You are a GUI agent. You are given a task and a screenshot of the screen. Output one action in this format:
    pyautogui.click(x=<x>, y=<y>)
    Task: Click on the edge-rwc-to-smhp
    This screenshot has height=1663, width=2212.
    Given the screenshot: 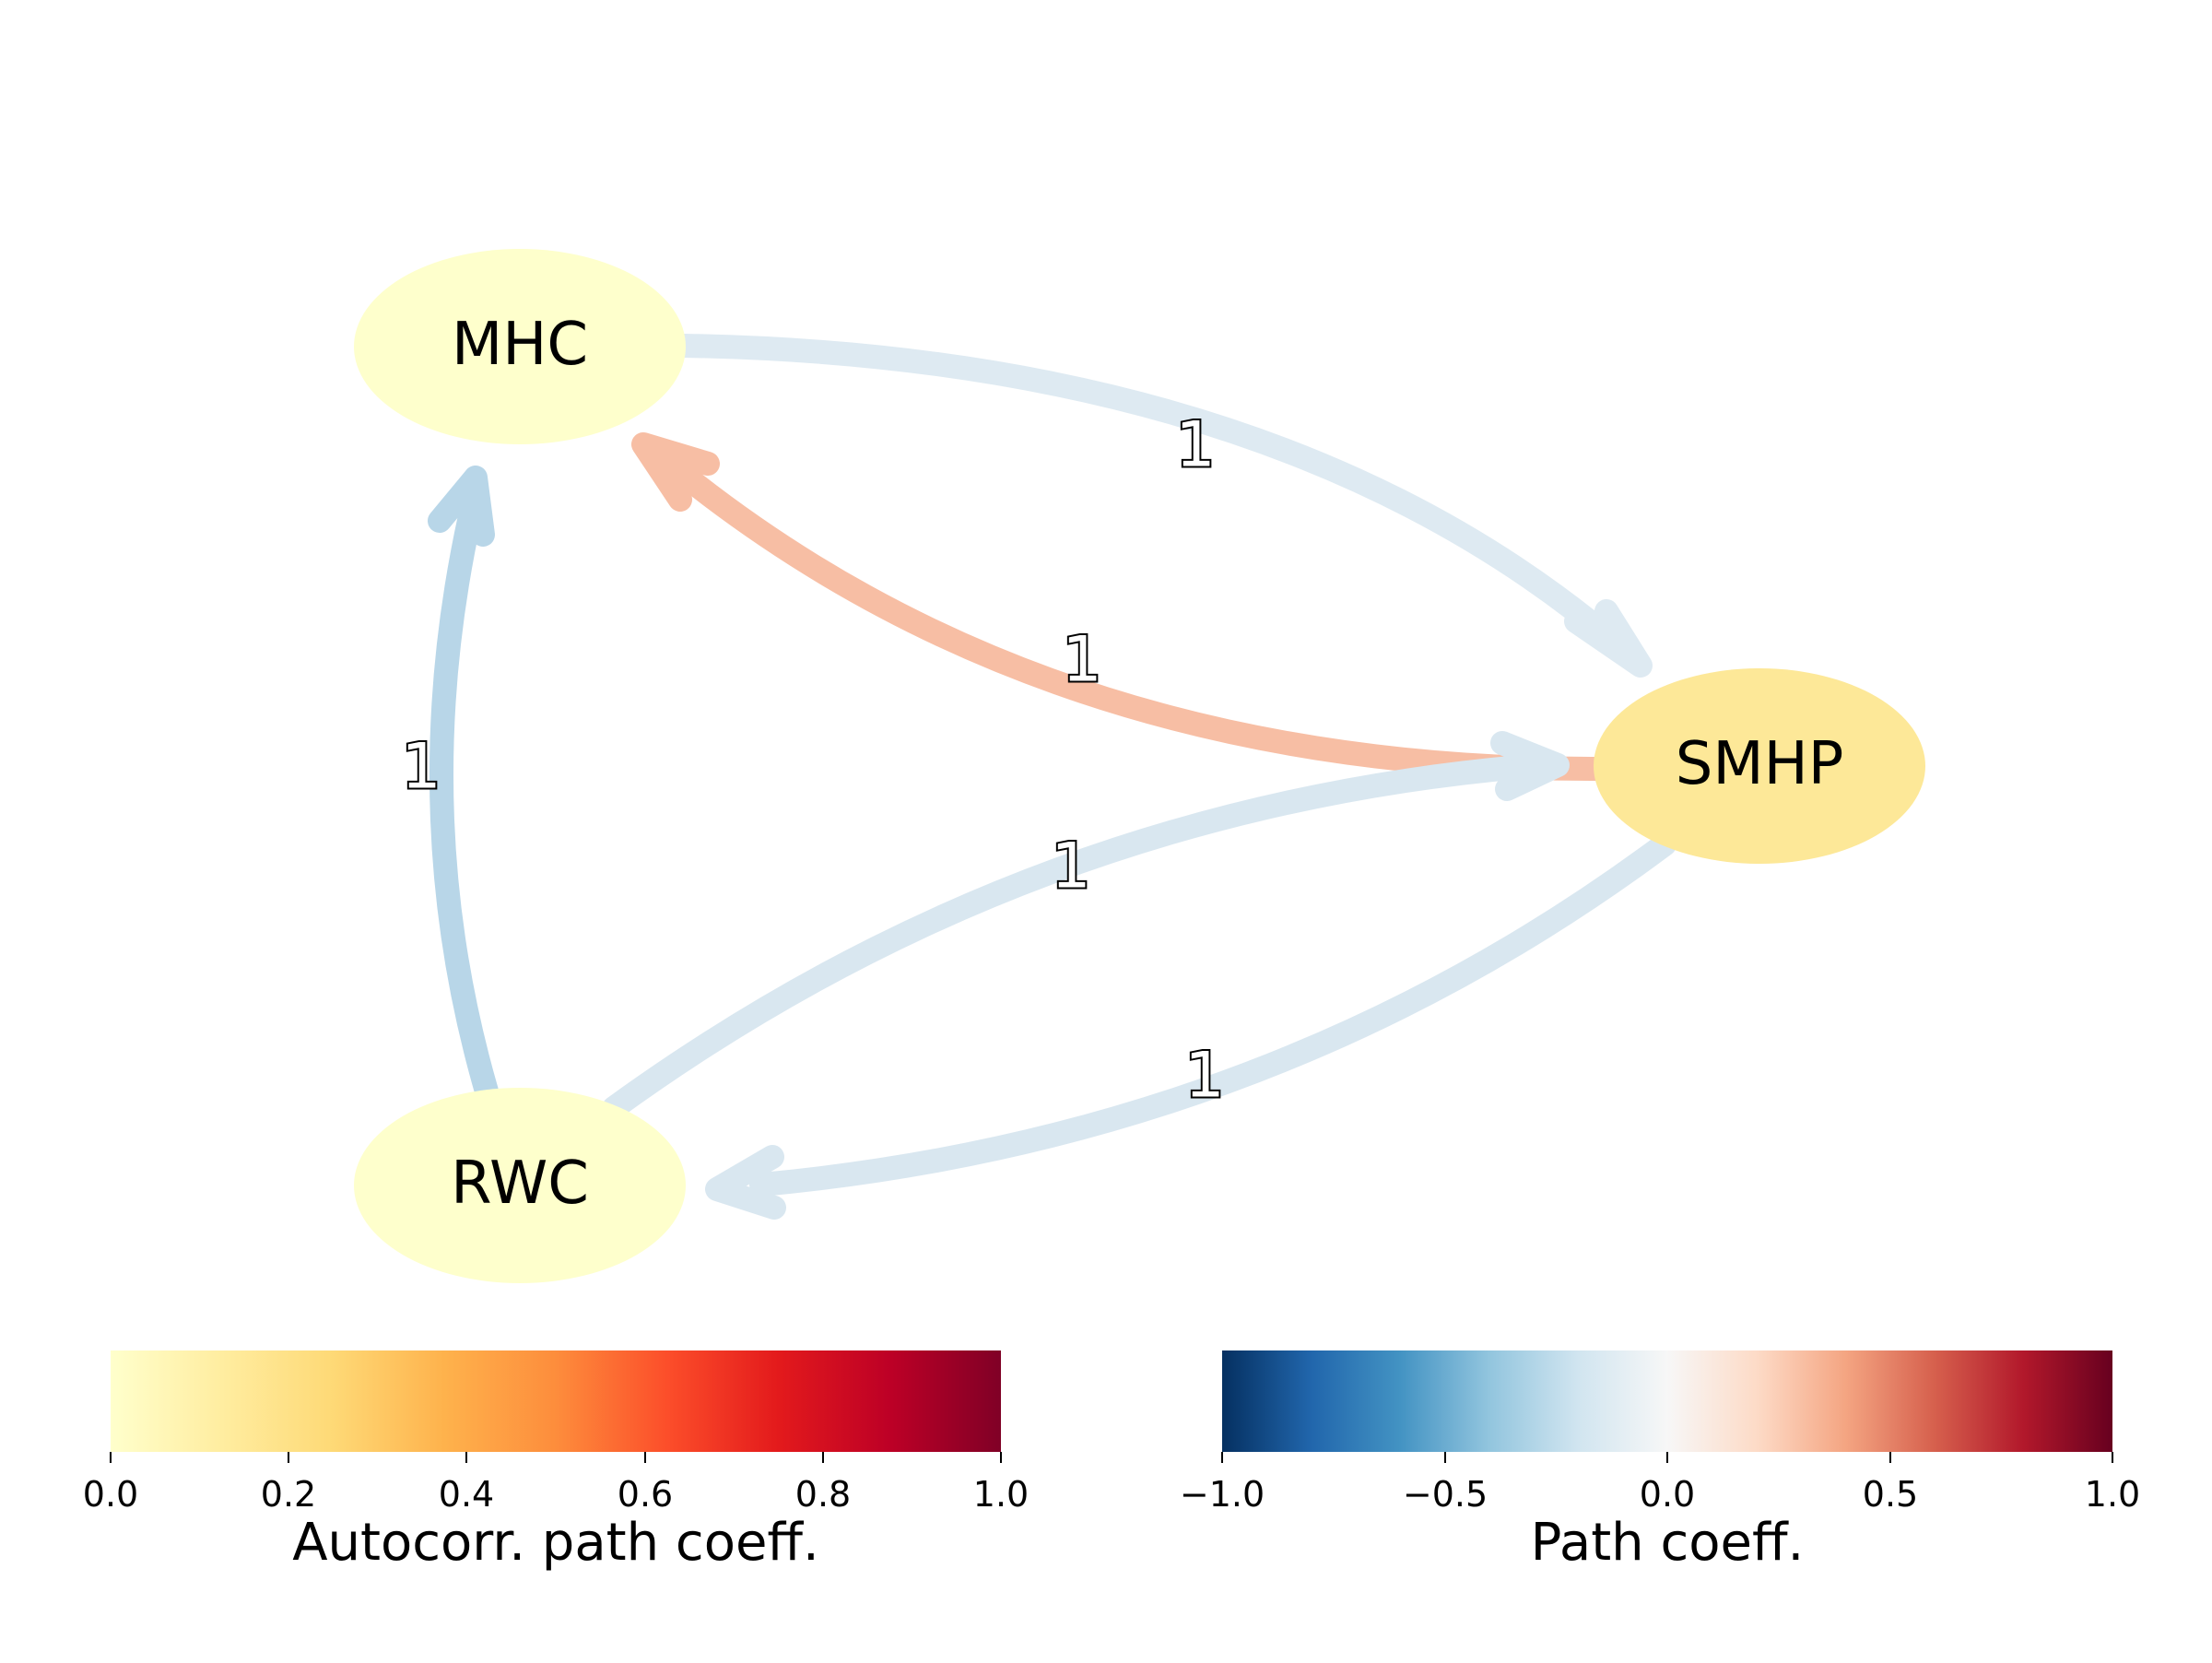 What is the action you would take?
    pyautogui.click(x=1086, y=925)
    